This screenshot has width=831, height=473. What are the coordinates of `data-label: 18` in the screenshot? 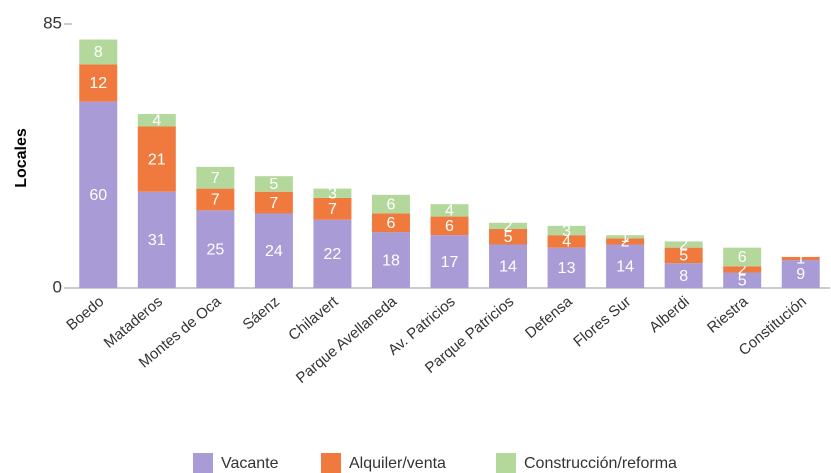 It's located at (391, 260).